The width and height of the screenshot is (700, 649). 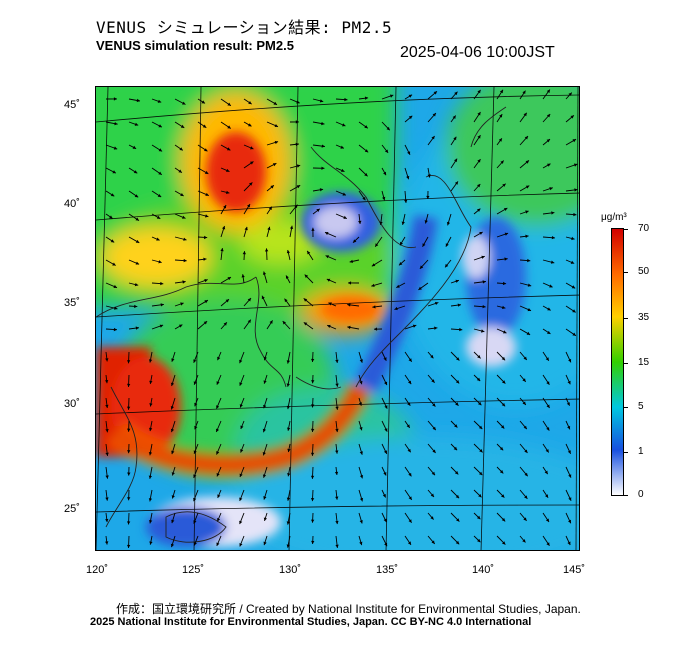 I want to click on lat-label-30: 30˚, so click(x=72, y=404).